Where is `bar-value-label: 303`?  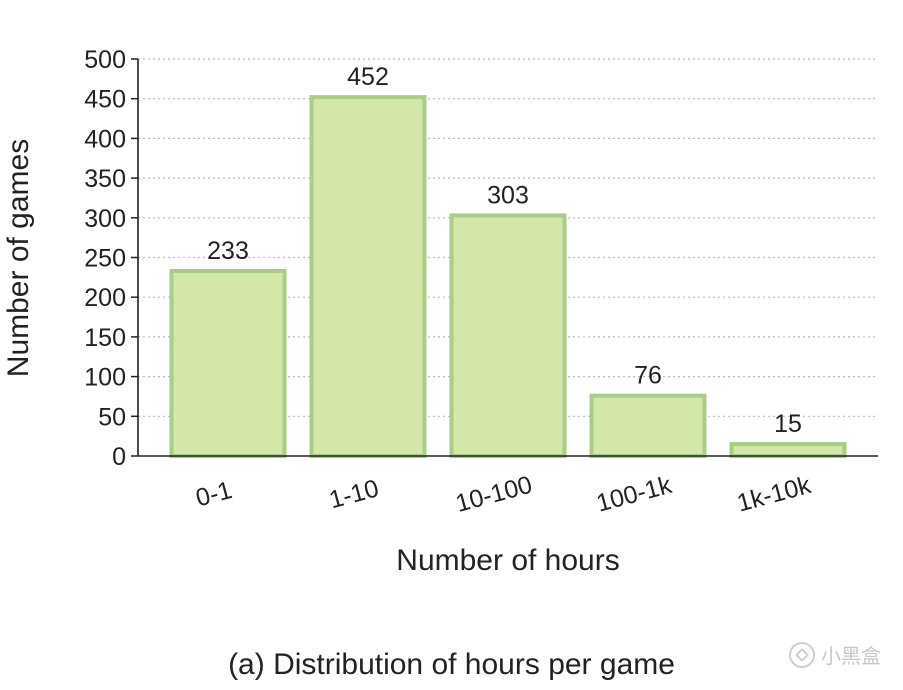
bar-value-label: 303 is located at coordinates (508, 195).